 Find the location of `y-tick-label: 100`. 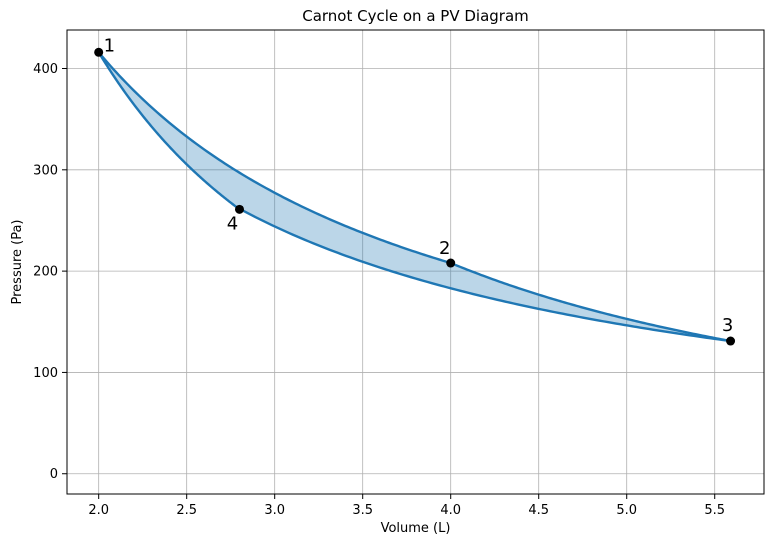

y-tick-label: 100 is located at coordinates (45, 373).